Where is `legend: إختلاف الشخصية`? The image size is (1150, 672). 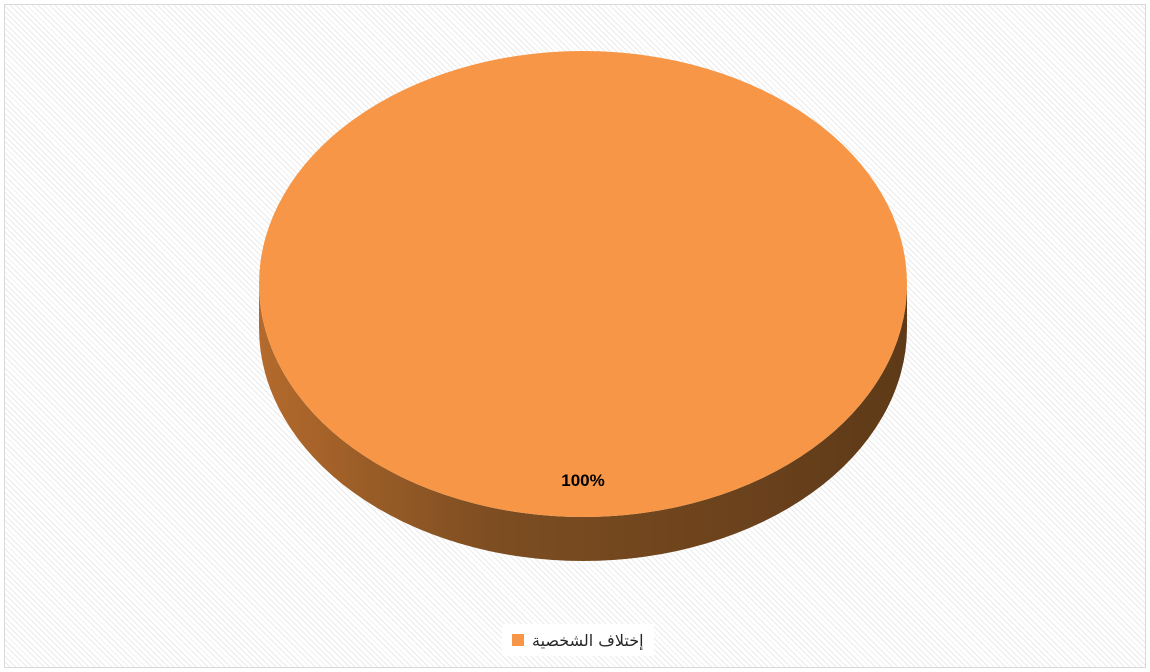 legend: إختلاف الشخصية is located at coordinates (578, 640).